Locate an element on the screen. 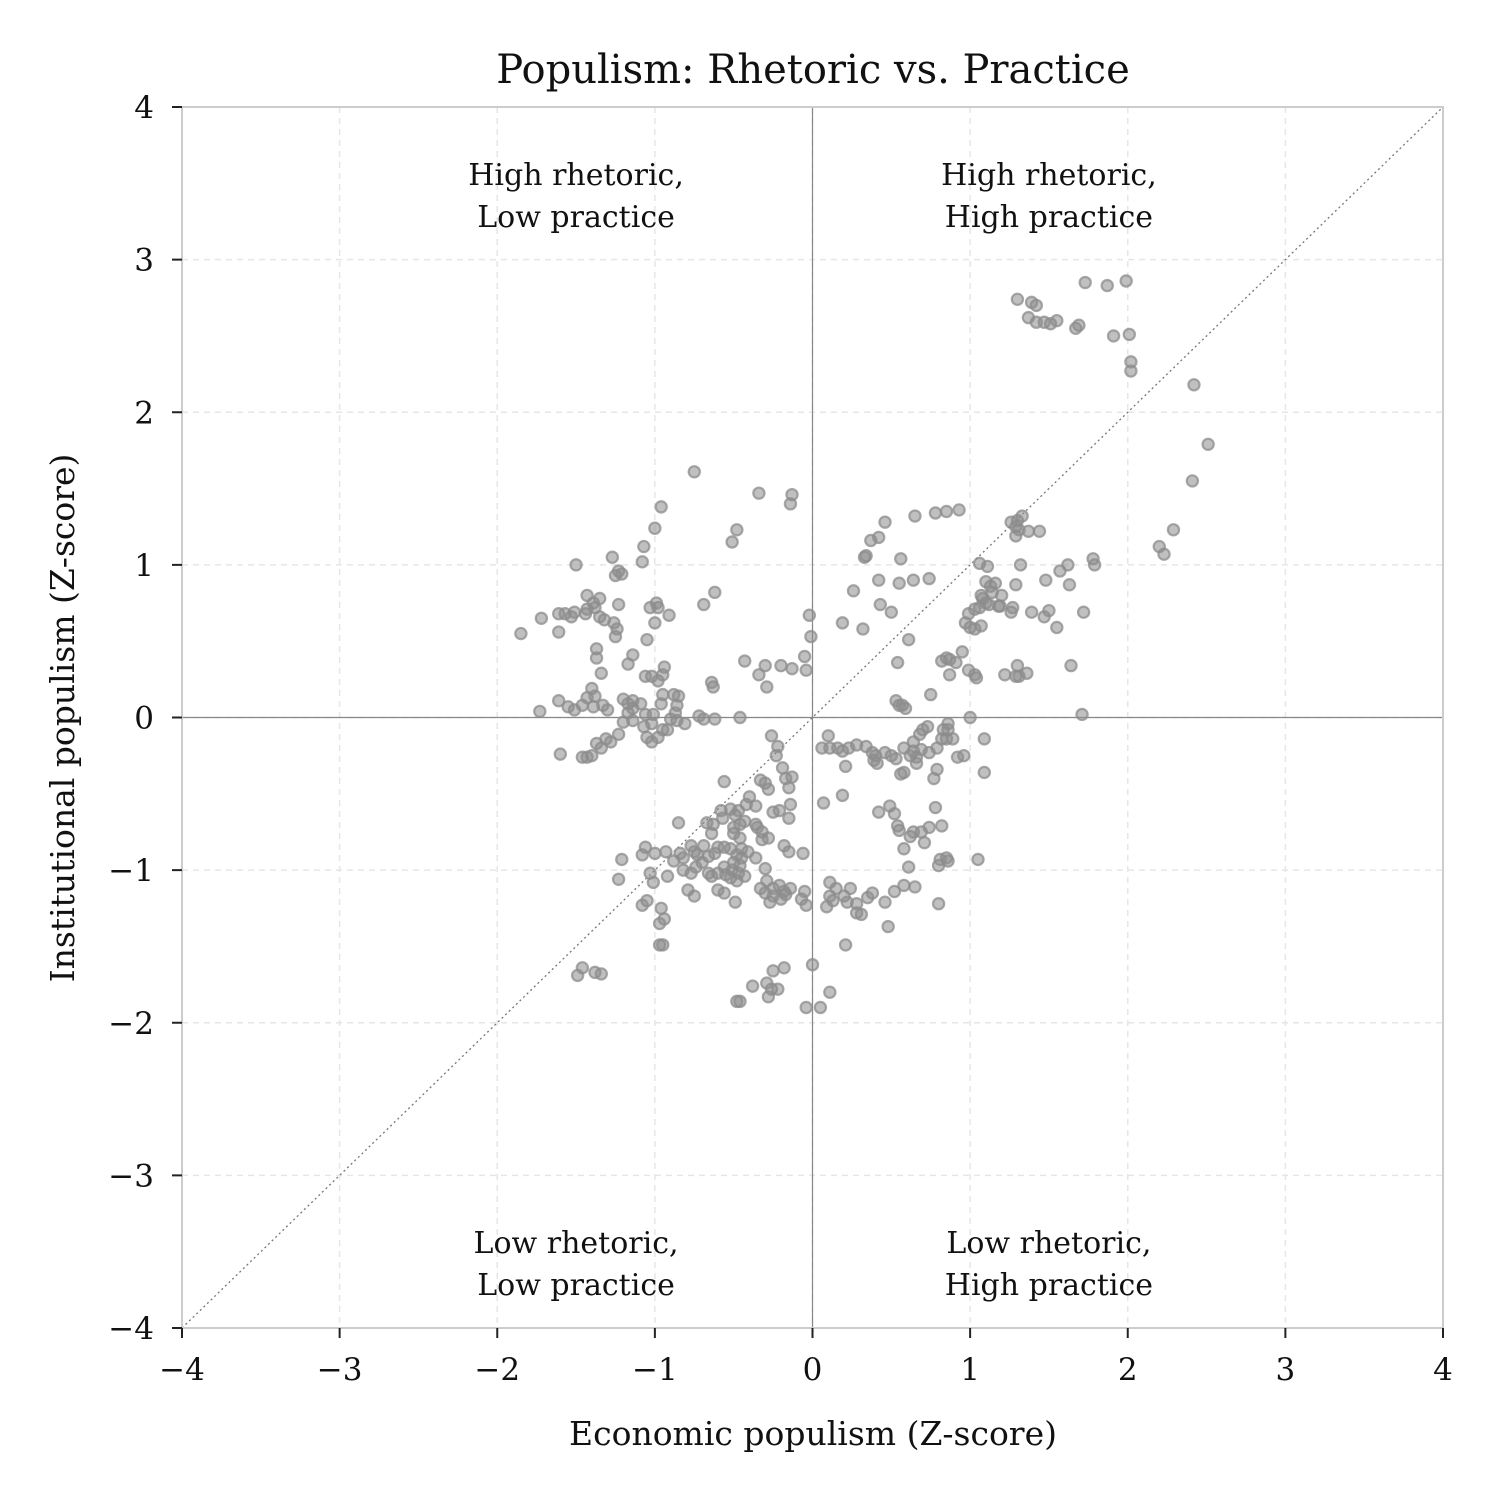 Image resolution: width=1500 pixels, height=1500 pixels. y-axis-label: Institutional populism (Z-score) is located at coordinates (62, 718).